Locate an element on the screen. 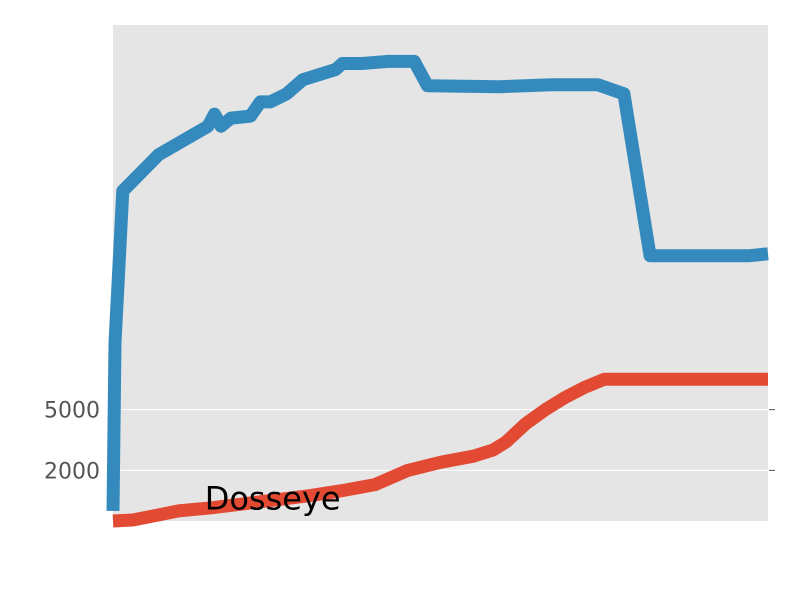  grid-lines is located at coordinates (440, 440).